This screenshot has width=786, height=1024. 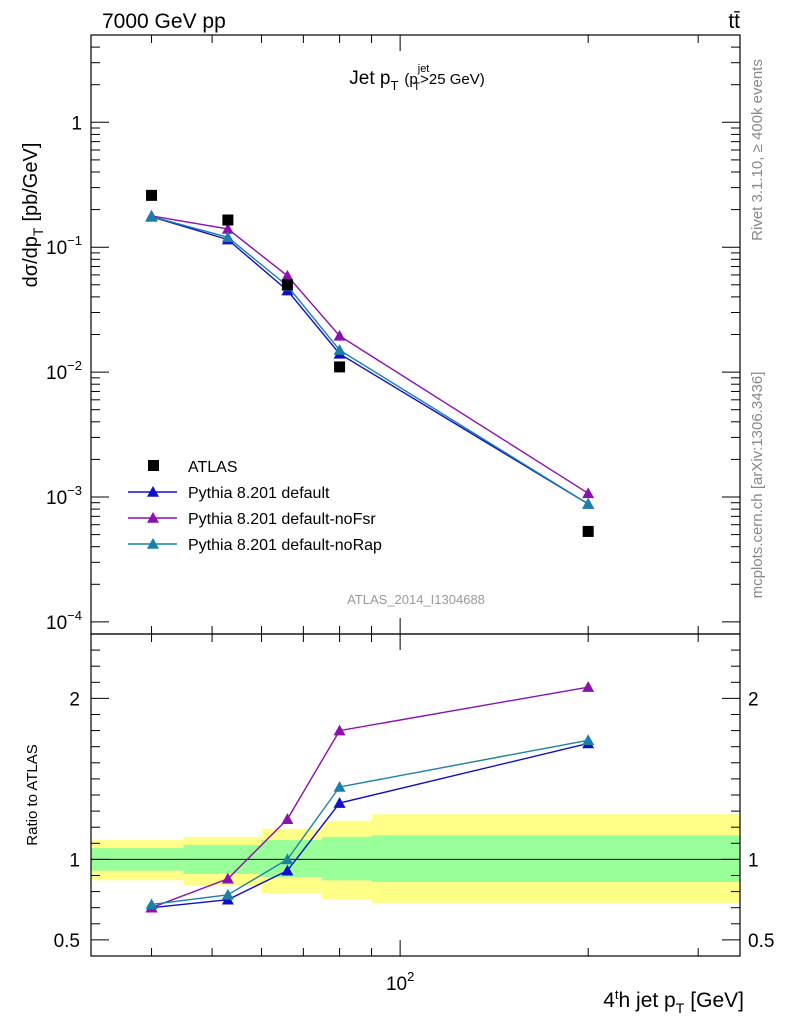 What do you see at coordinates (64, 371) in the screenshot?
I see `y-tick-label: 10⁻²` at bounding box center [64, 371].